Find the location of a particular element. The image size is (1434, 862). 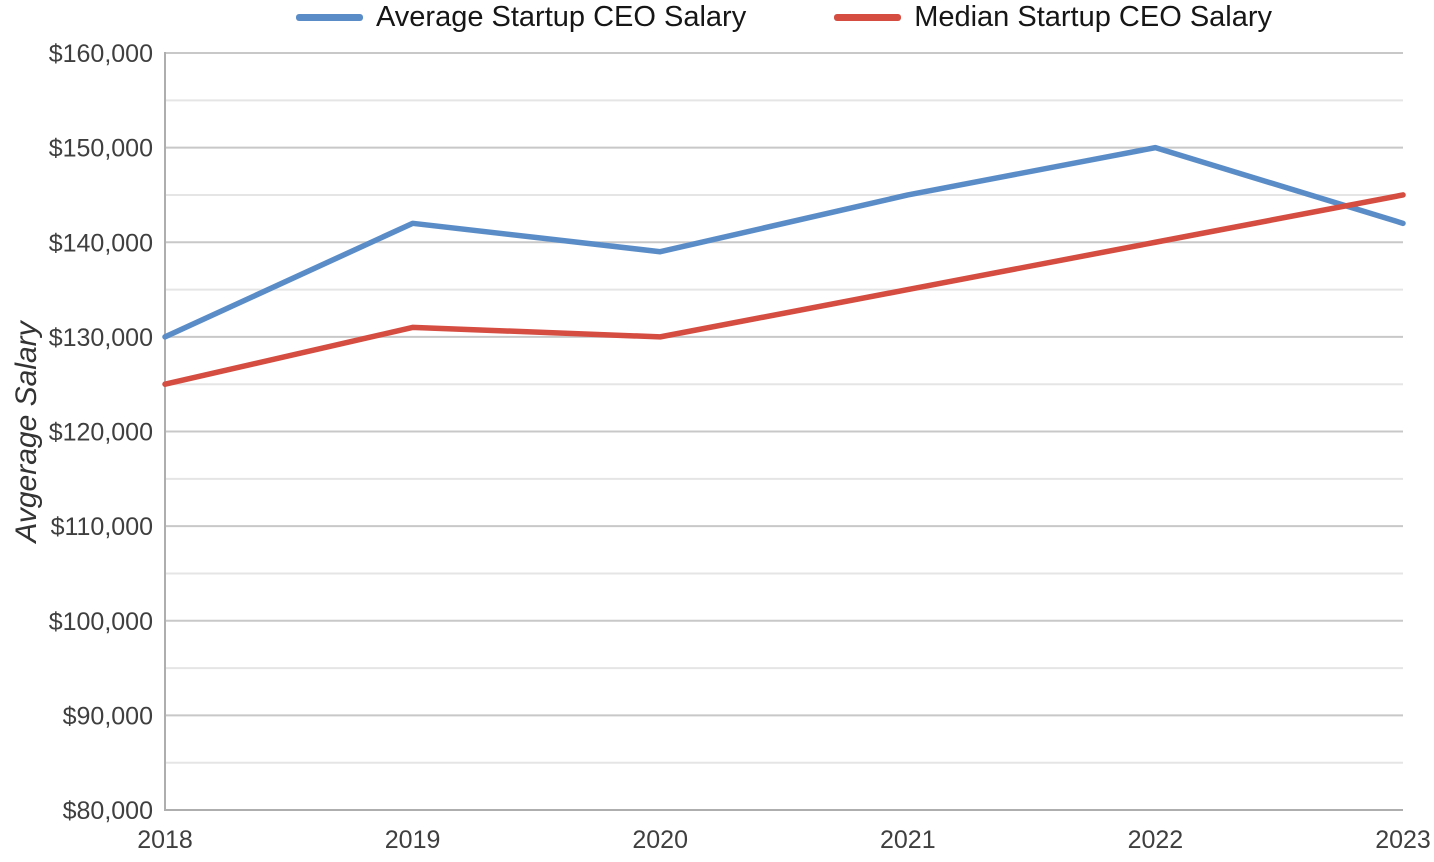

x-tick-label: 2022 is located at coordinates (1156, 840).